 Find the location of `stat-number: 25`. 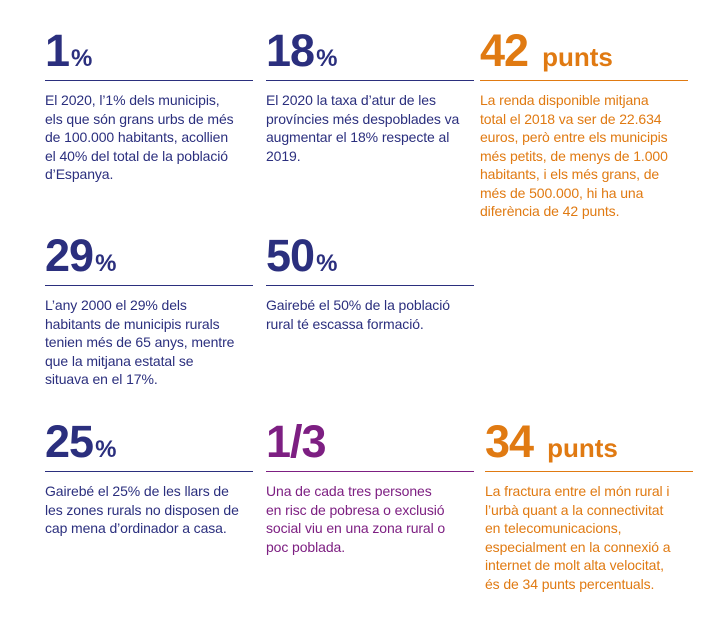

stat-number: 25 is located at coordinates (69, 441).